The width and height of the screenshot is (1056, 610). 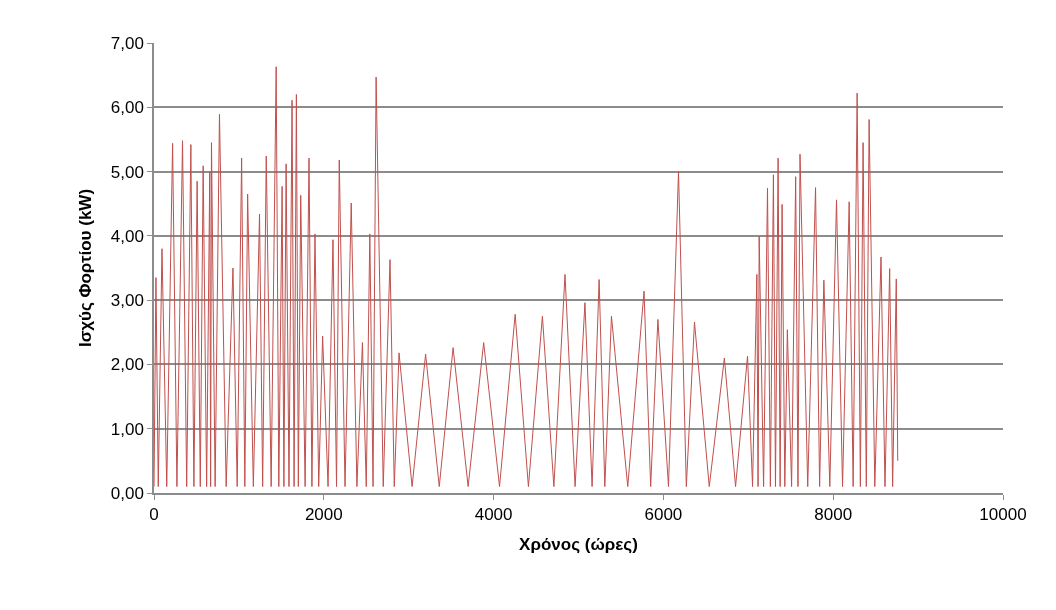 What do you see at coordinates (127, 365) in the screenshot?
I see `y-tick-label: 2,00` at bounding box center [127, 365].